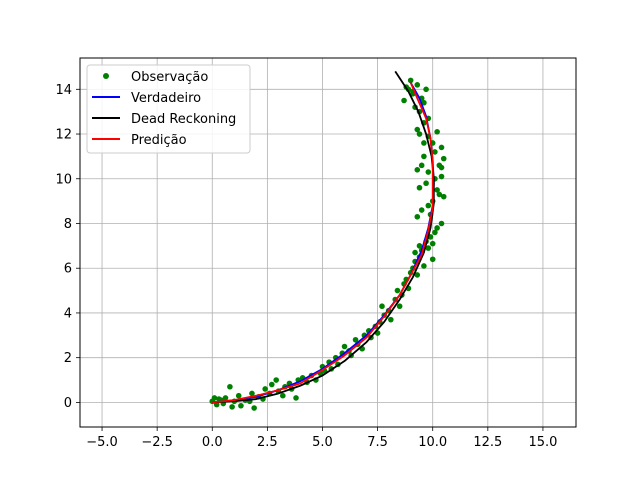  Describe the element at coordinates (63, 135) in the screenshot. I see `y-tick-label: 12` at that location.